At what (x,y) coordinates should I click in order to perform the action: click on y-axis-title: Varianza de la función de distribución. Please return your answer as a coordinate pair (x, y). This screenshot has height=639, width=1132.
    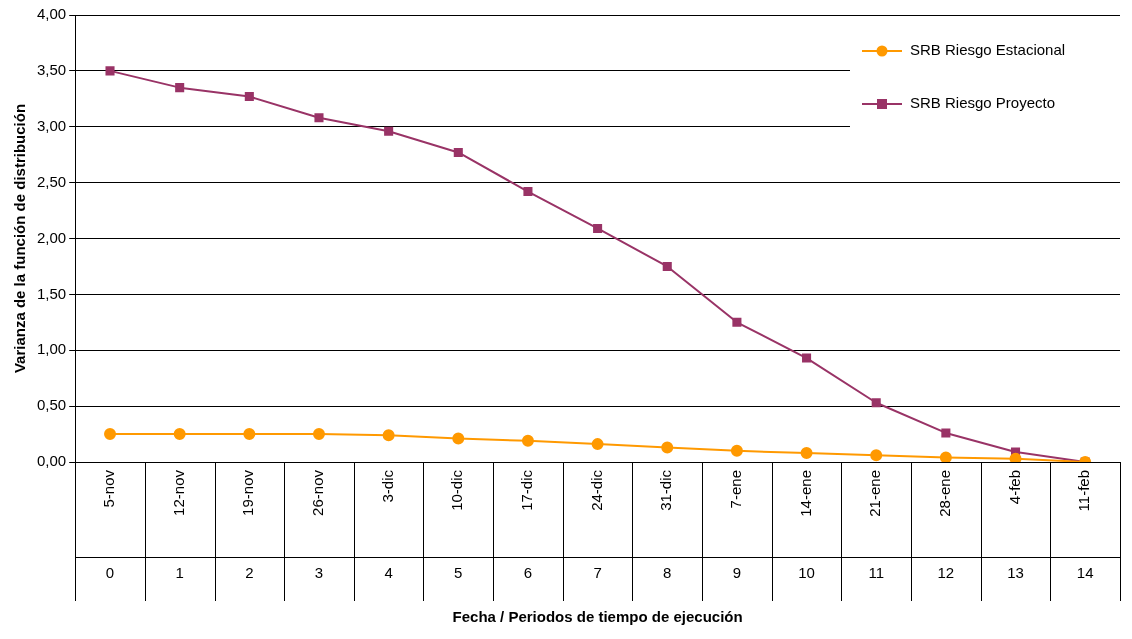
    Looking at the image, I should click on (20, 238).